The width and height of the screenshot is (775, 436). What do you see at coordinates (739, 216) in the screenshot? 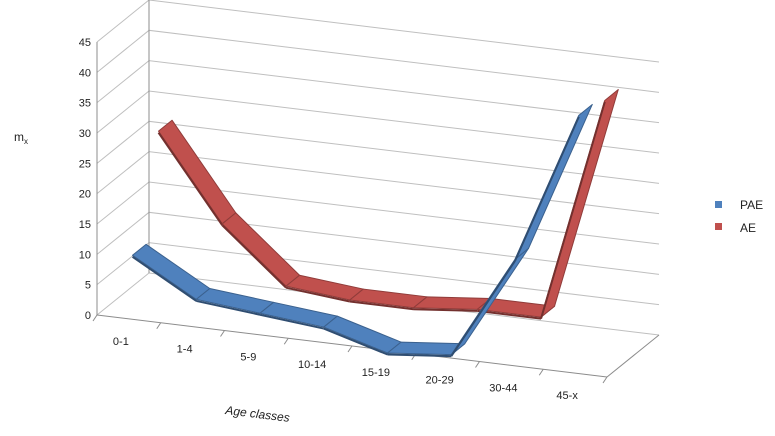
I see `legend: PAE AE` at bounding box center [739, 216].